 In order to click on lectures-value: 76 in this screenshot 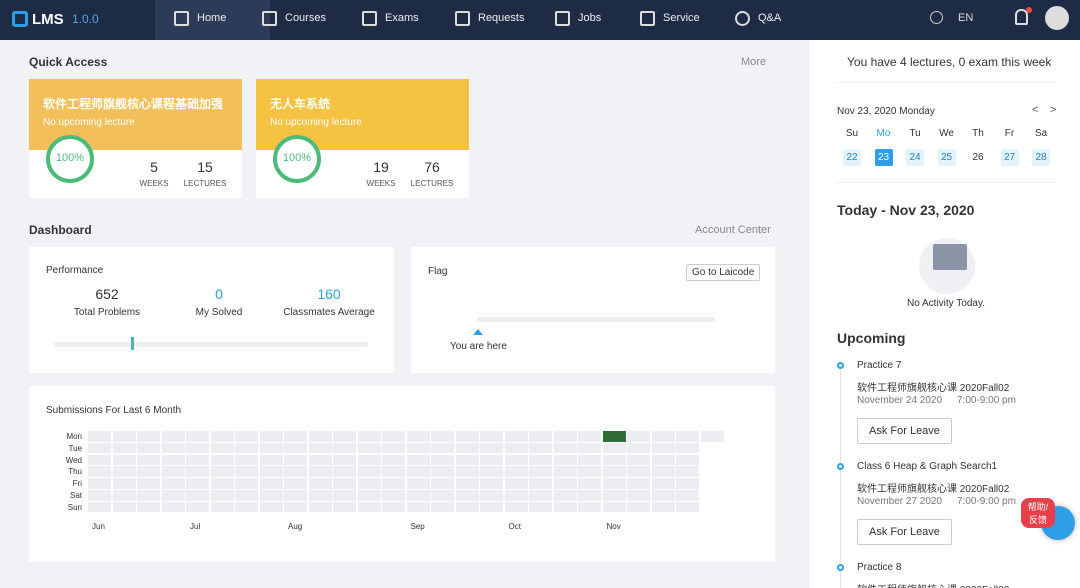, I will do `click(432, 167)`.